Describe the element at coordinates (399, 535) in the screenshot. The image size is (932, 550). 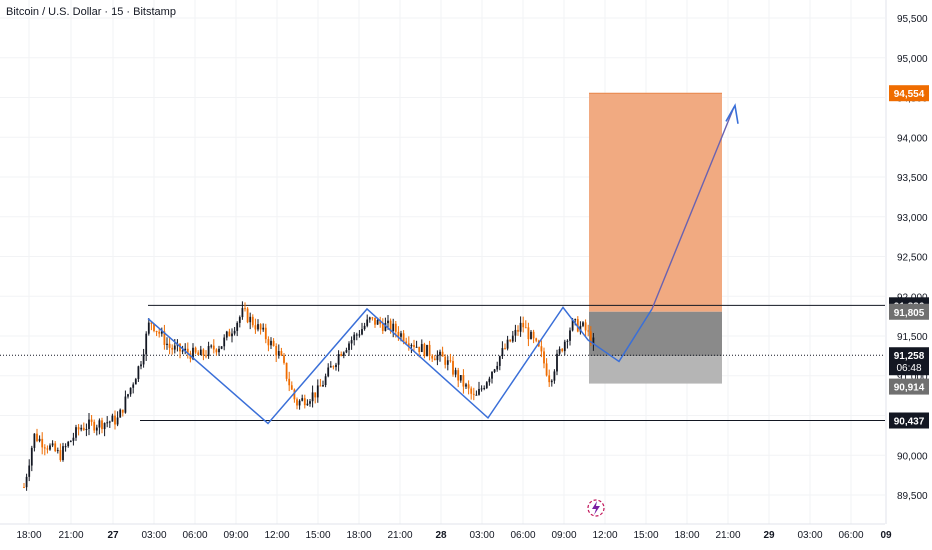
I see `time-tick-label: 21:00` at that location.